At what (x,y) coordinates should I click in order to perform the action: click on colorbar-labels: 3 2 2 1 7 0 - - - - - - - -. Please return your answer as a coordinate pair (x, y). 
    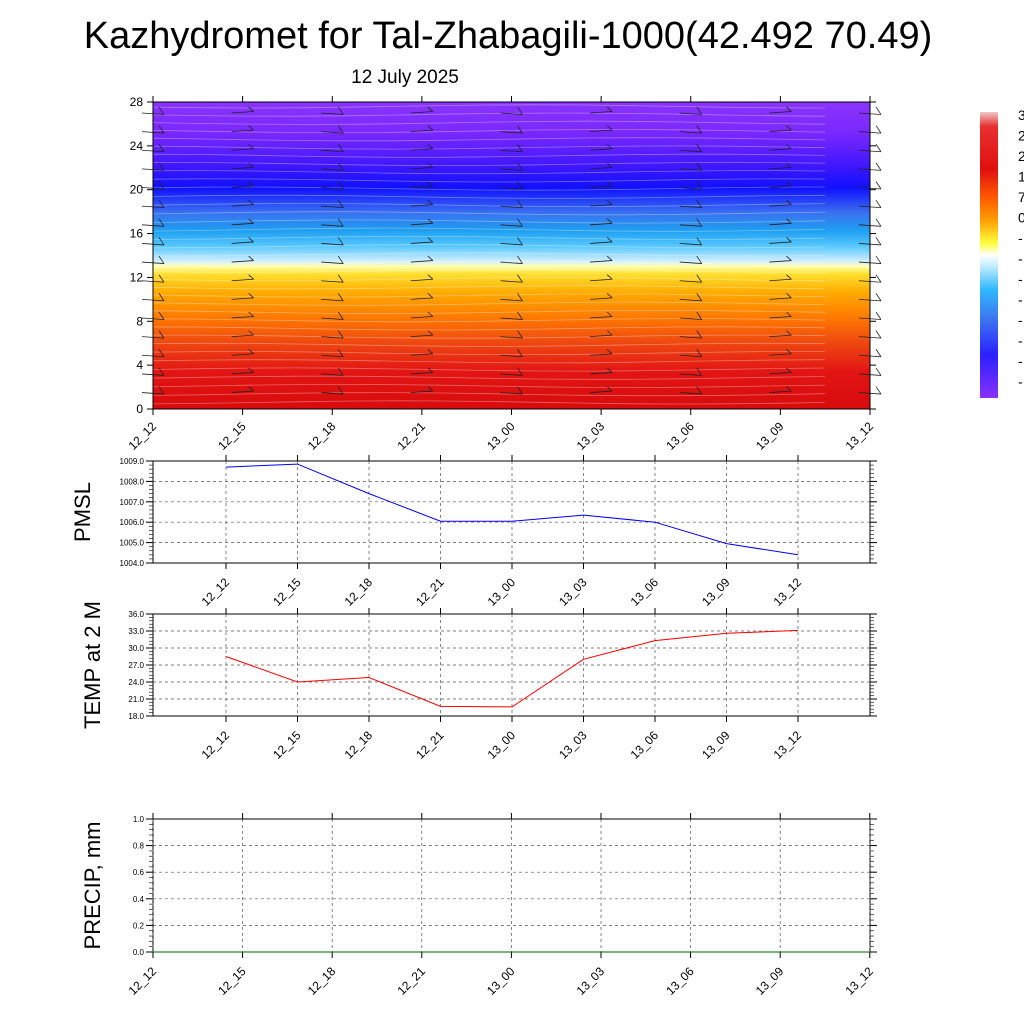
    Looking at the image, I should click on (1021, 248).